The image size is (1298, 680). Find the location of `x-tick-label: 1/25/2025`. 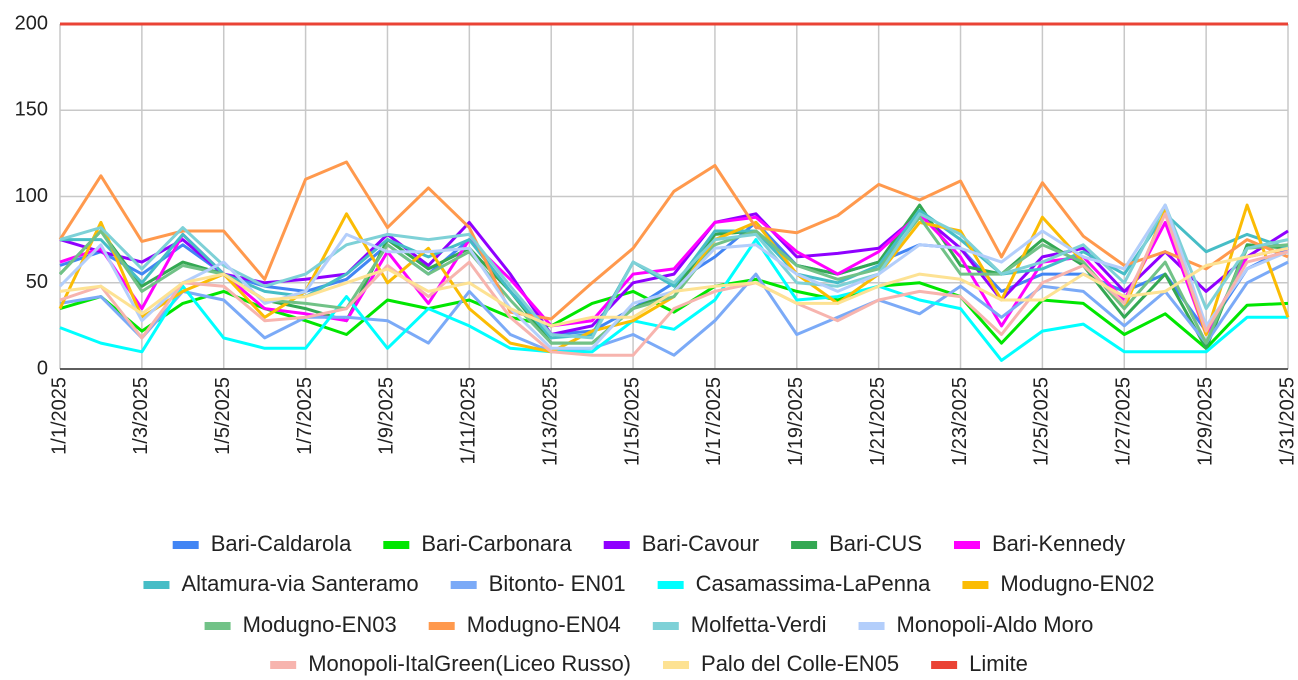

x-tick-label: 1/25/2025 is located at coordinates (1042, 421).